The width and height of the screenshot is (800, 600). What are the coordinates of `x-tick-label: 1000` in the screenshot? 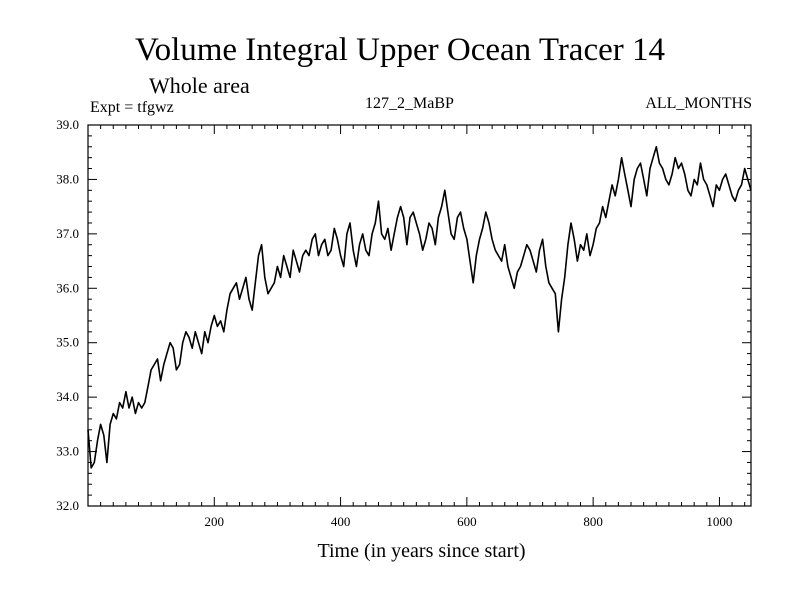 It's located at (719, 521).